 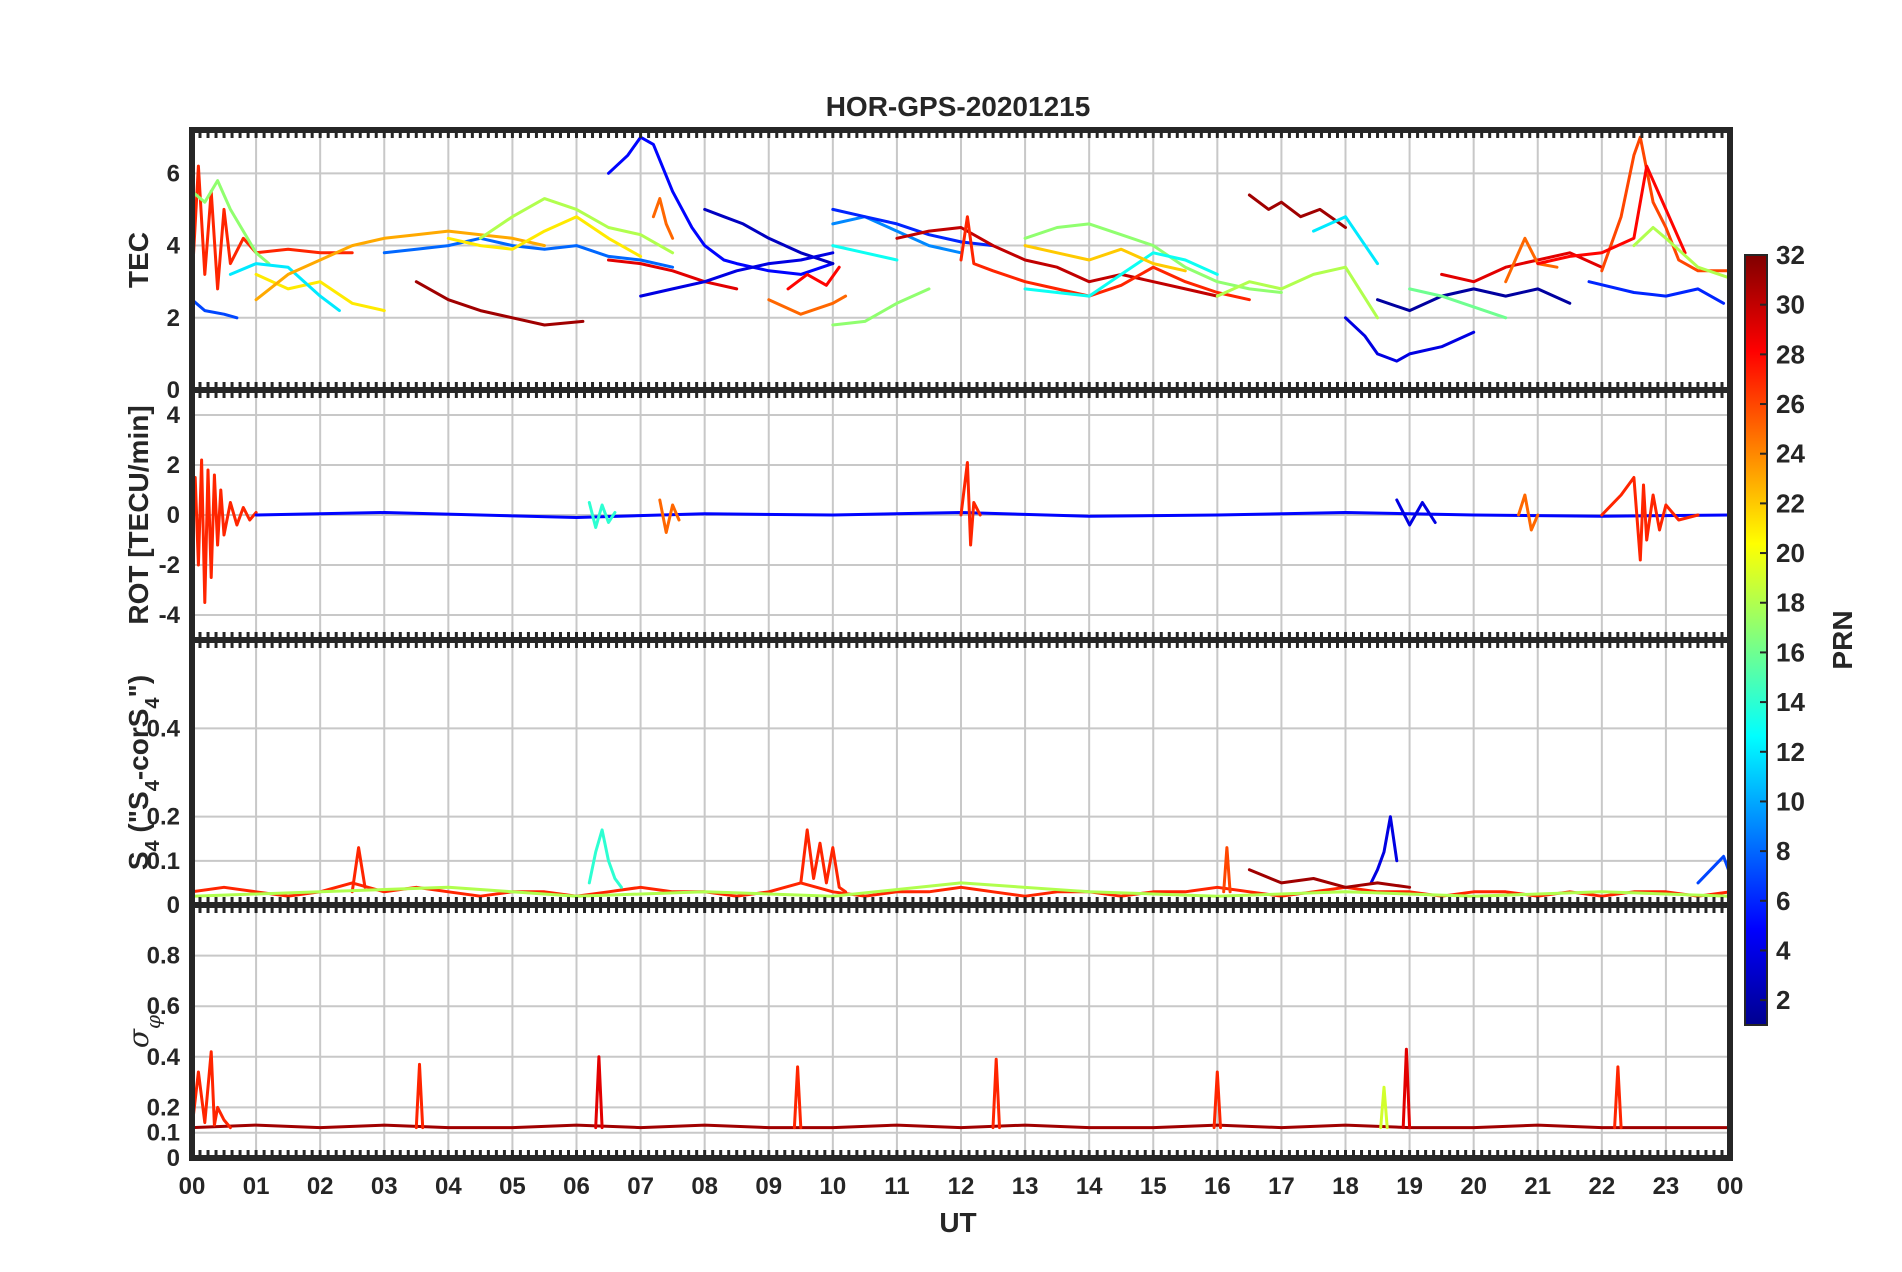 What do you see at coordinates (1790, 503) in the screenshot?
I see `colorbar-tick-label: 22` at bounding box center [1790, 503].